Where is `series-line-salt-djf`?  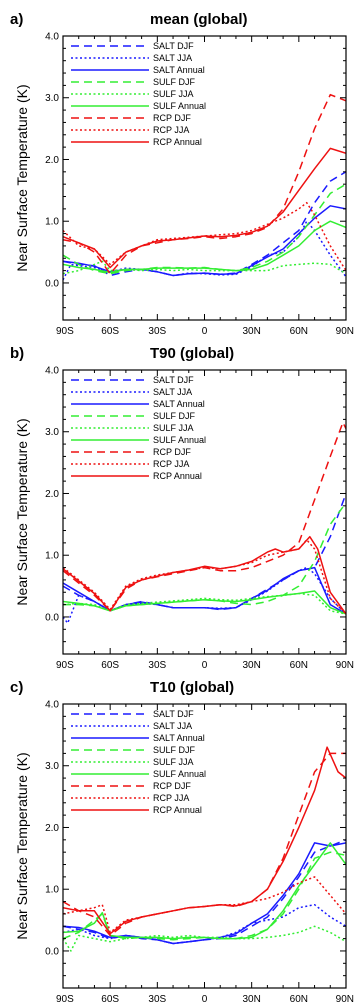 series-line-salt-djf is located at coordinates (204, 224).